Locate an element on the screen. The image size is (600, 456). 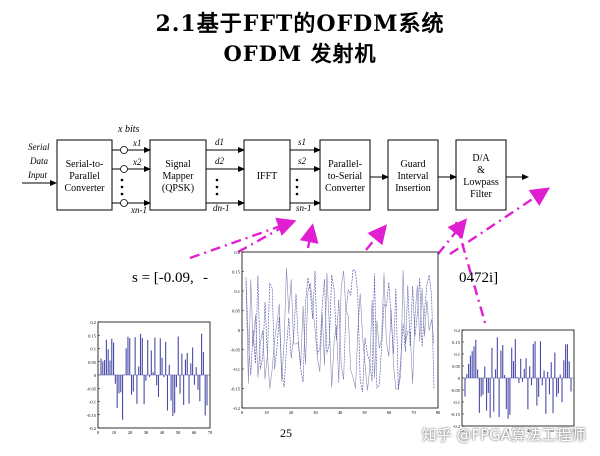
waveform-imag is located at coordinates (340, 330).